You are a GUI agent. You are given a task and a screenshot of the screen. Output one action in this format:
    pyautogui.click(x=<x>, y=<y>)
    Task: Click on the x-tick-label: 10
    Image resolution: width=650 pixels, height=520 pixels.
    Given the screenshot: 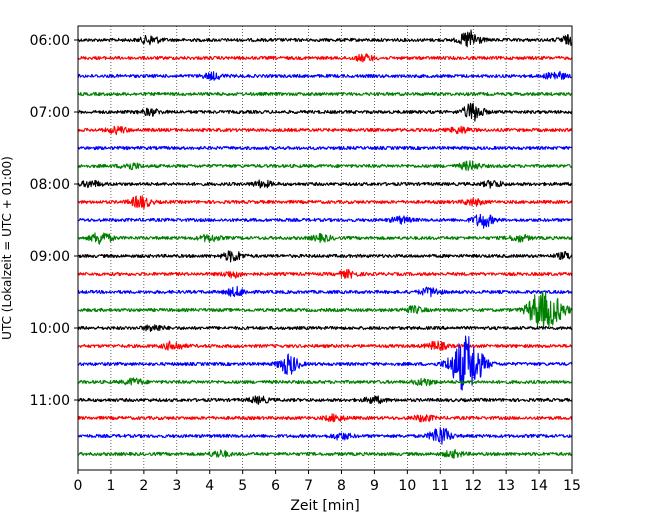 What is the action you would take?
    pyautogui.click(x=407, y=486)
    